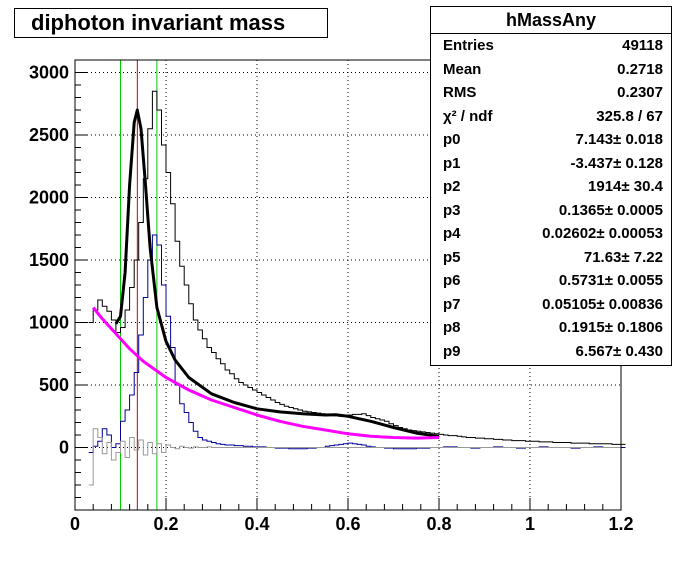 Image resolution: width=696 pixels, height=572 pixels. I want to click on y-tick-label: 1500, so click(49, 260).